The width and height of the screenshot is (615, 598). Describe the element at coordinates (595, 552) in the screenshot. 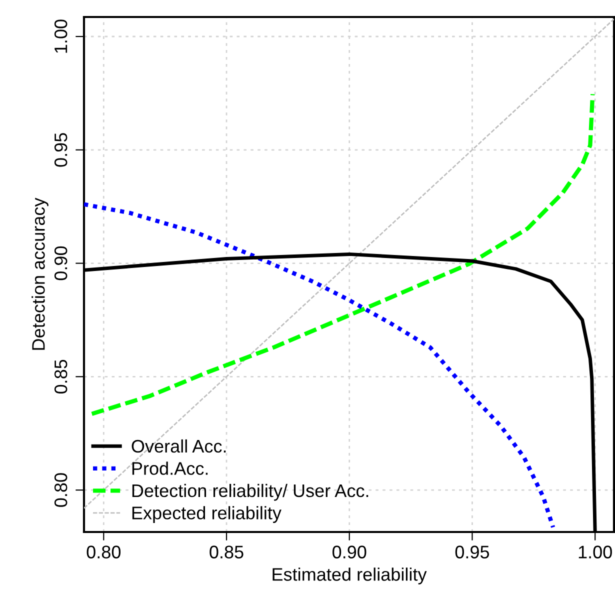

I see `x-tick-label: 1.00` at that location.